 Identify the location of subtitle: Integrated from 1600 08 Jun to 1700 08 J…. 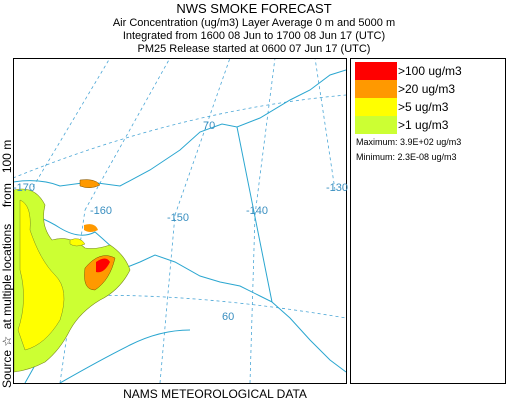
(254, 36).